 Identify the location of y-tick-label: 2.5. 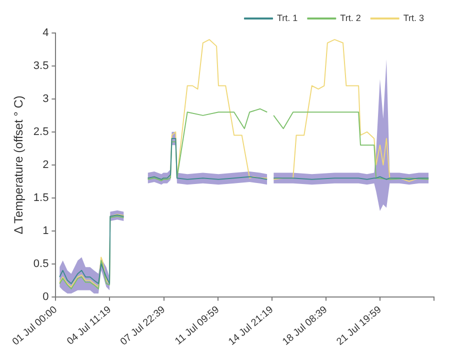
(41, 132).